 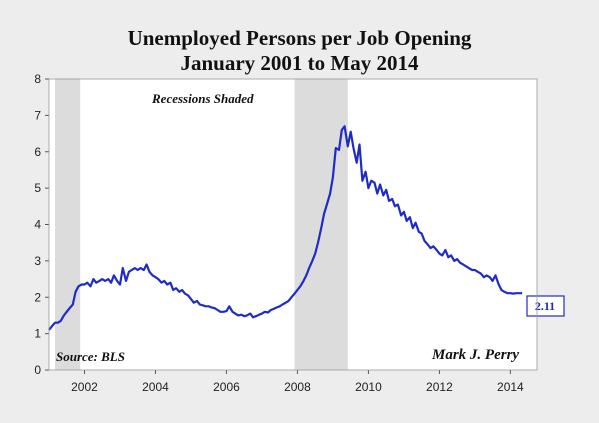 What do you see at coordinates (37, 188) in the screenshot?
I see `y-tick-label: 5` at bounding box center [37, 188].